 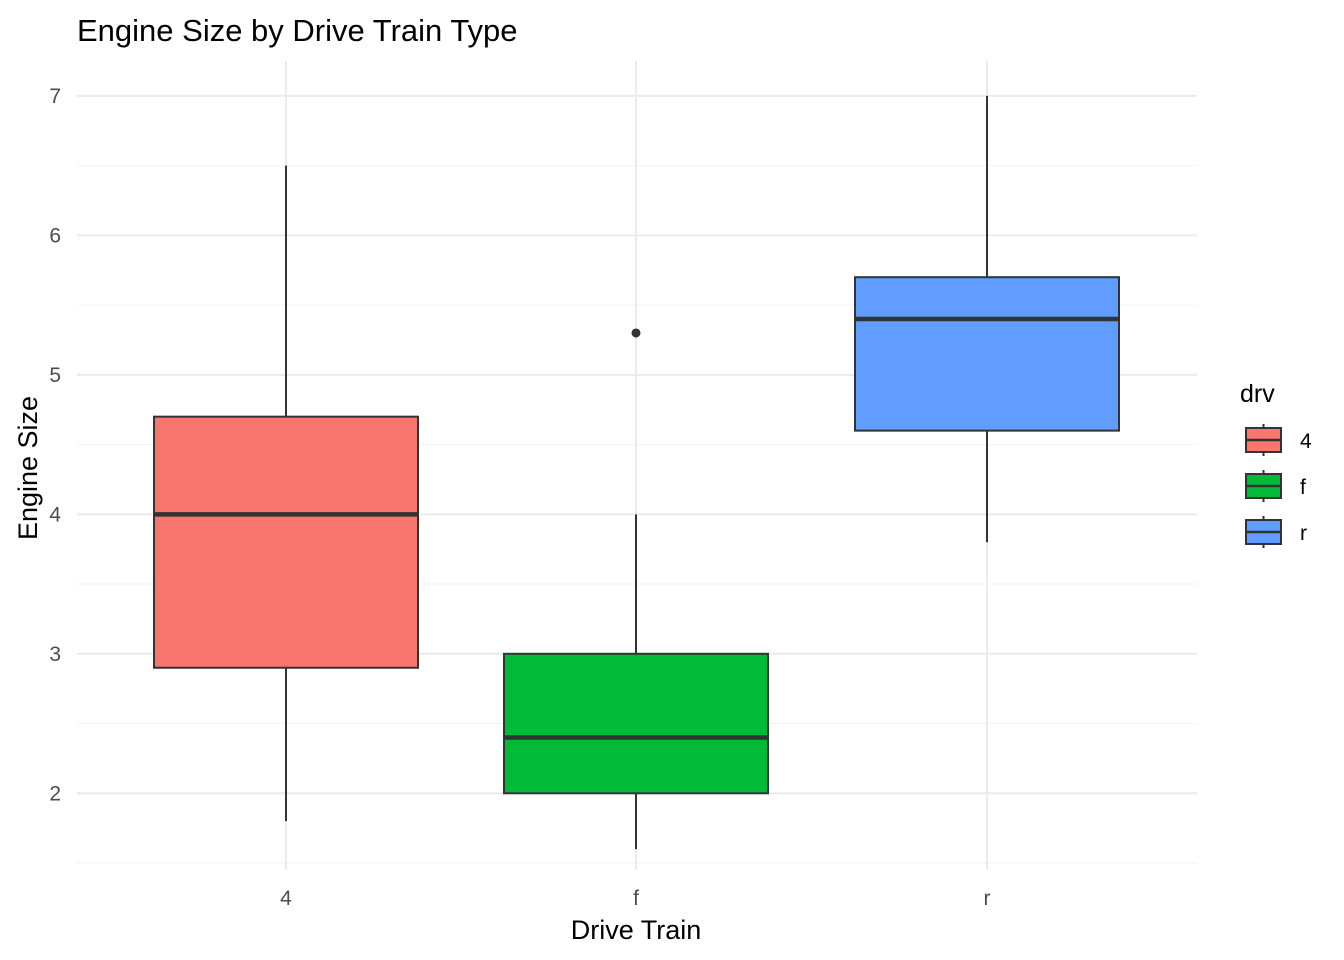 I want to click on legend-label: r, so click(x=1303, y=533).